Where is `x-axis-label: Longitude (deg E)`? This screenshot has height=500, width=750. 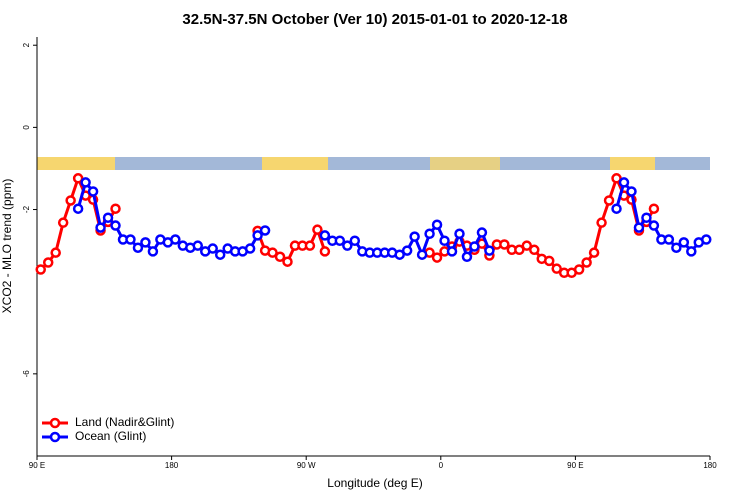
x-axis-label: Longitude (deg E) is located at coordinates (374, 483).